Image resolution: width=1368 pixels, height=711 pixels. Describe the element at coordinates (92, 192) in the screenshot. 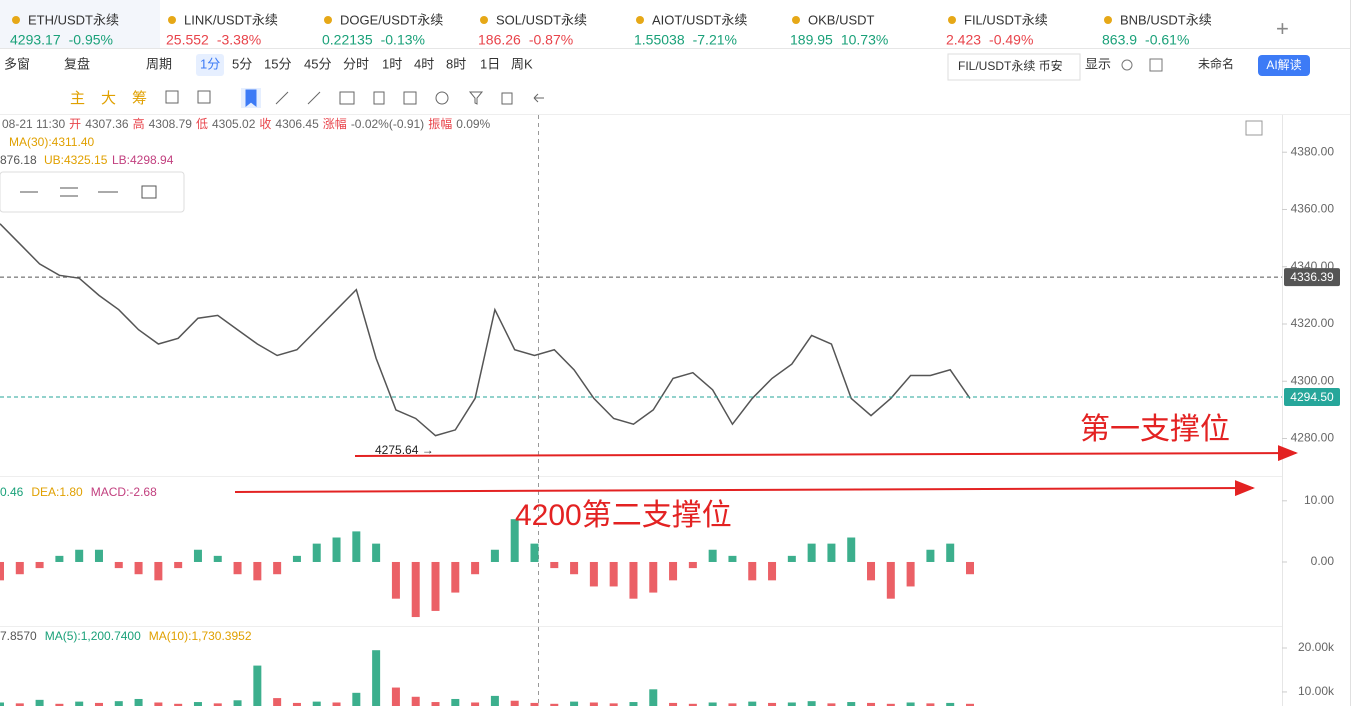

I see `draw-toolbox` at that location.